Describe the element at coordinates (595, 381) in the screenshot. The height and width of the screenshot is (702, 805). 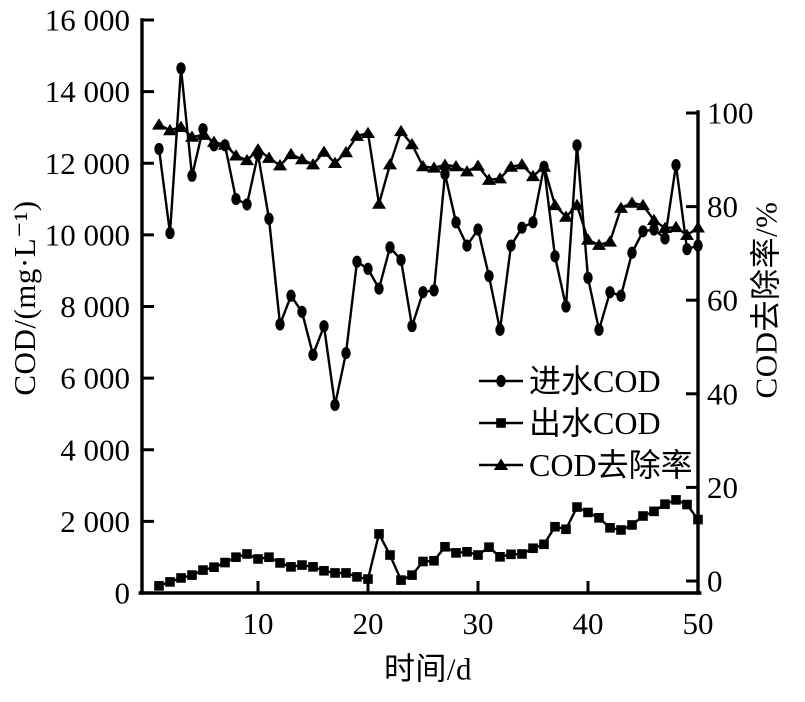
I see `legend-label-influent: 进水COD` at that location.